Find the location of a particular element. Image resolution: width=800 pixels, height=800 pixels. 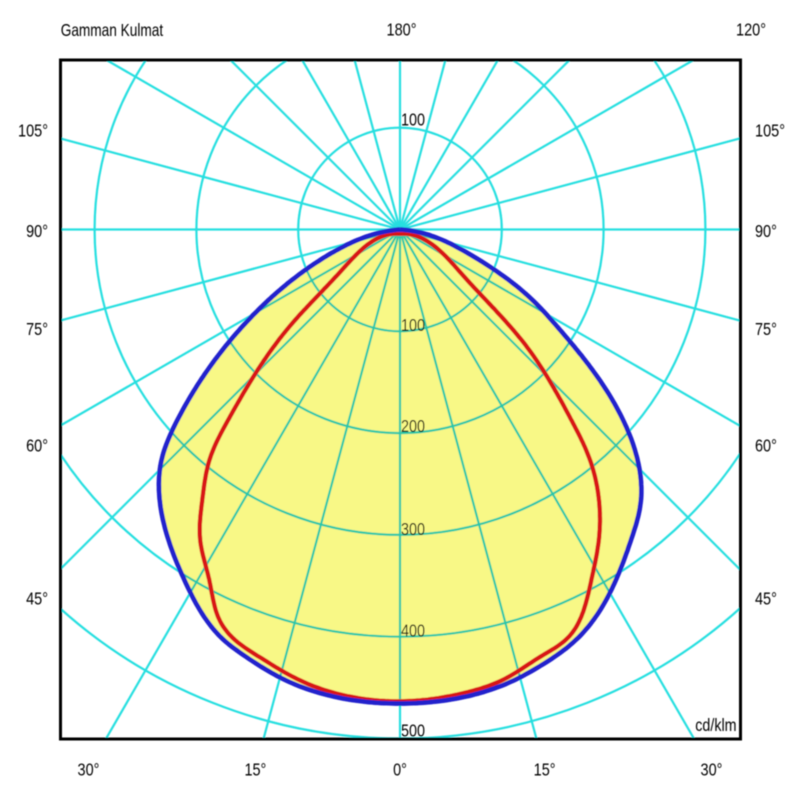

svg-text: cd/klm is located at coordinates (715, 725).